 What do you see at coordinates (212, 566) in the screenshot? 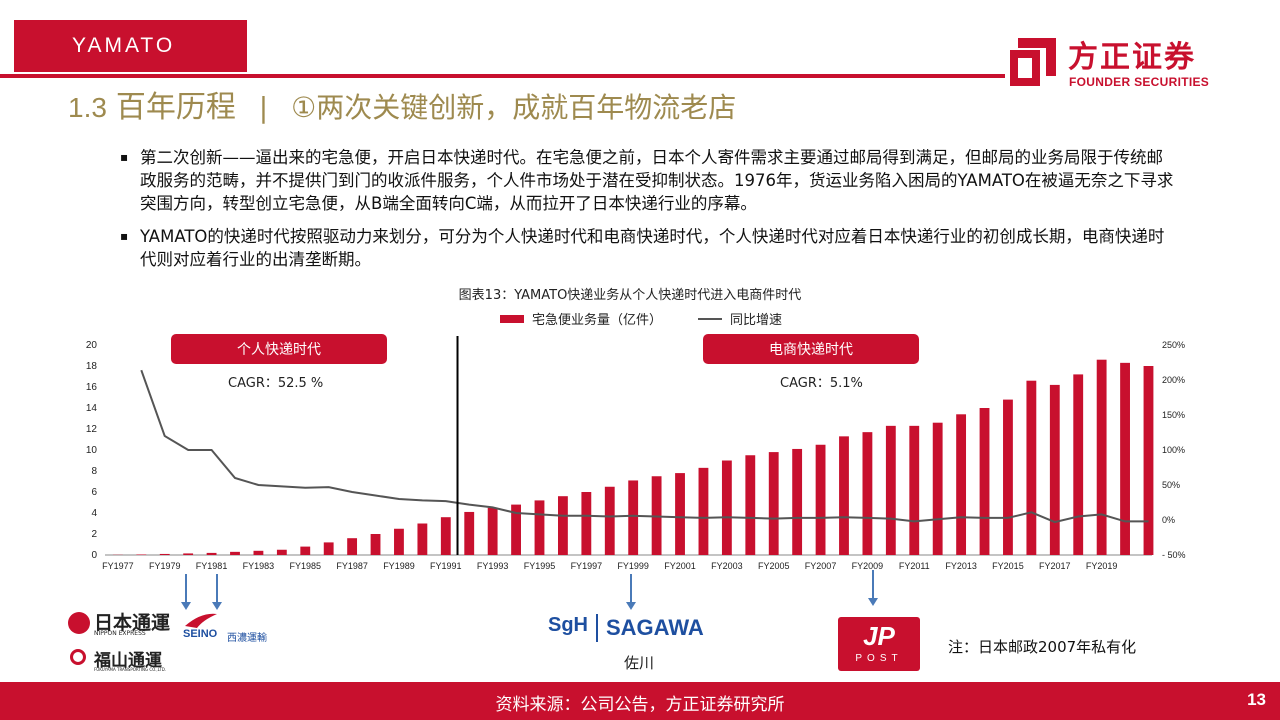
I see `x-tick-label: FY1981` at bounding box center [212, 566].